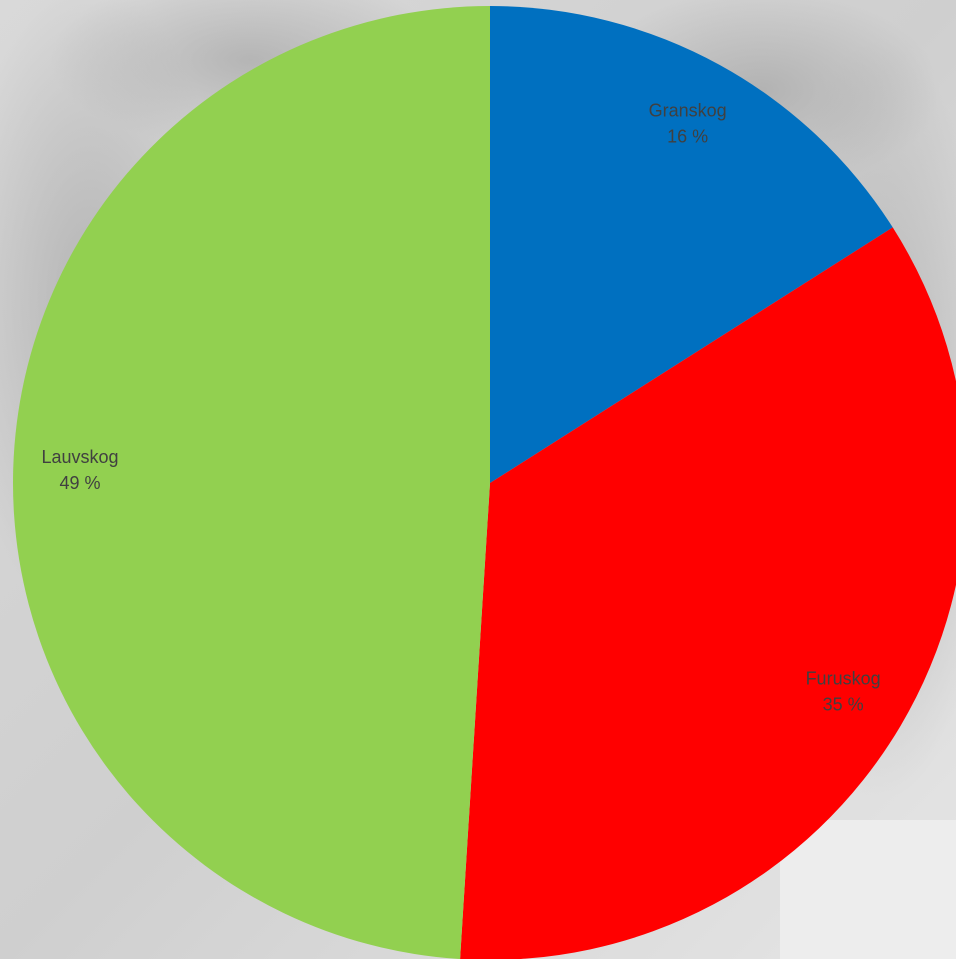 The height and width of the screenshot is (959, 956). What do you see at coordinates (843, 705) in the screenshot?
I see `slice-value-label: 35 %` at bounding box center [843, 705].